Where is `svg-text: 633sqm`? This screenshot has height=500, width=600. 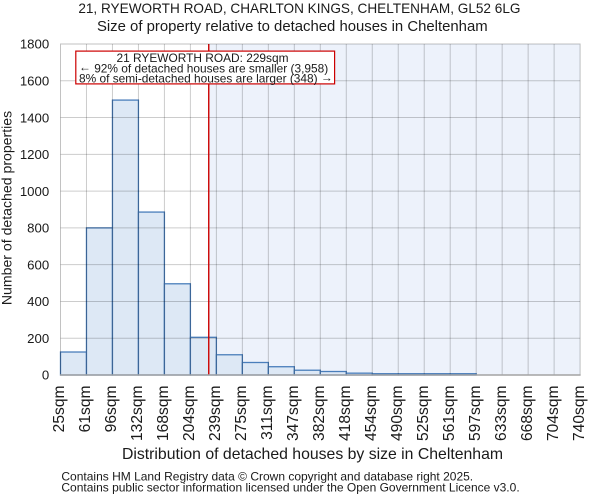
svg-text: 633sqm is located at coordinates (501, 413).